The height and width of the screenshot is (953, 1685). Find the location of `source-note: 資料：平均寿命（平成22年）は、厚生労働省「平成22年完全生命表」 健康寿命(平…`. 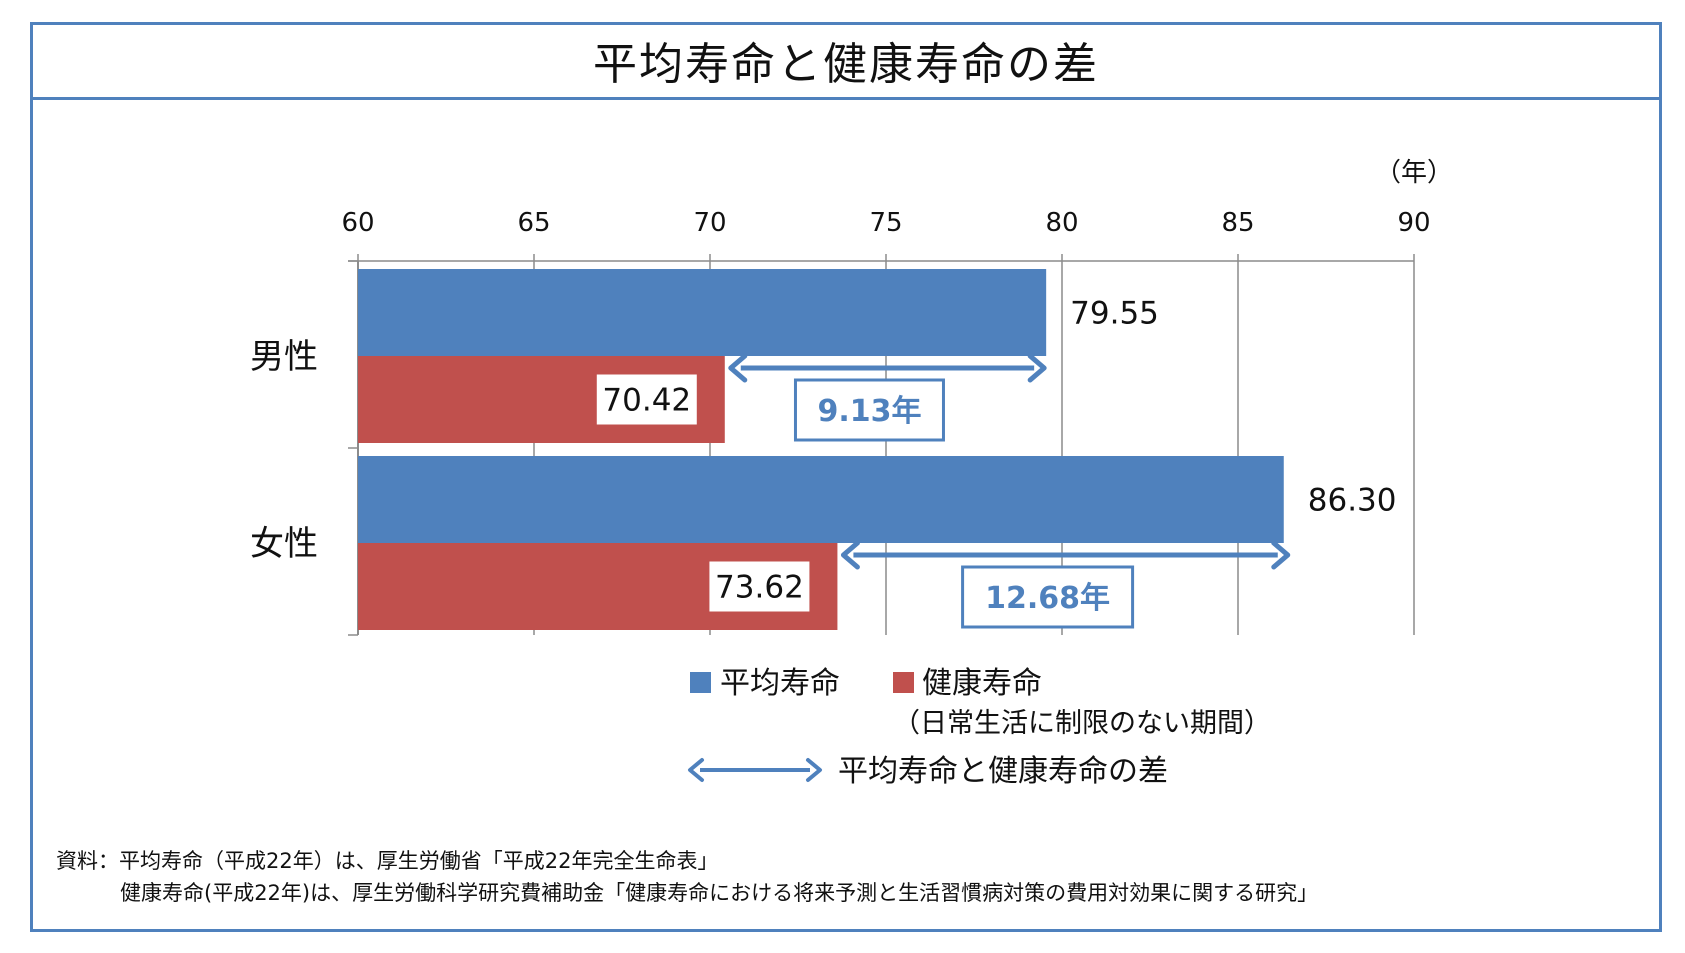

source-note: 資料：平均寿命（平成22年）は、厚生労働省「平成22年完全生命表」 健康寿命(平… is located at coordinates (687, 877).